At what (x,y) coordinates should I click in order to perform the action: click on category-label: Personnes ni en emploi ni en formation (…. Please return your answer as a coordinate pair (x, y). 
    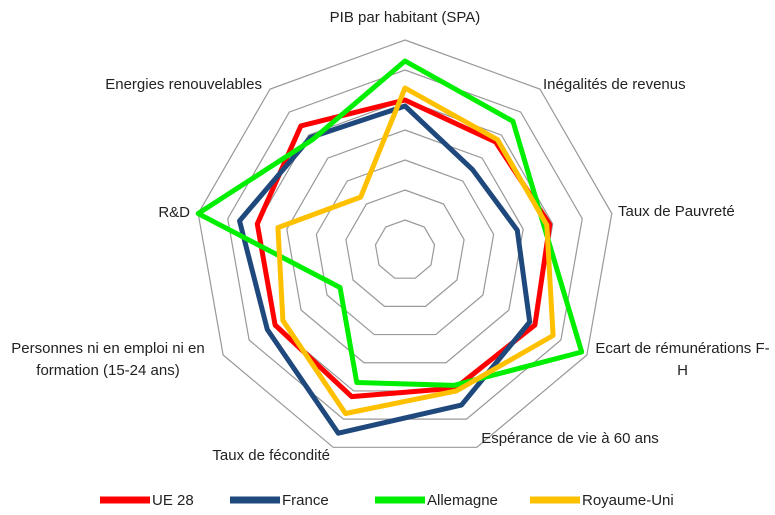
    Looking at the image, I should click on (108, 359).